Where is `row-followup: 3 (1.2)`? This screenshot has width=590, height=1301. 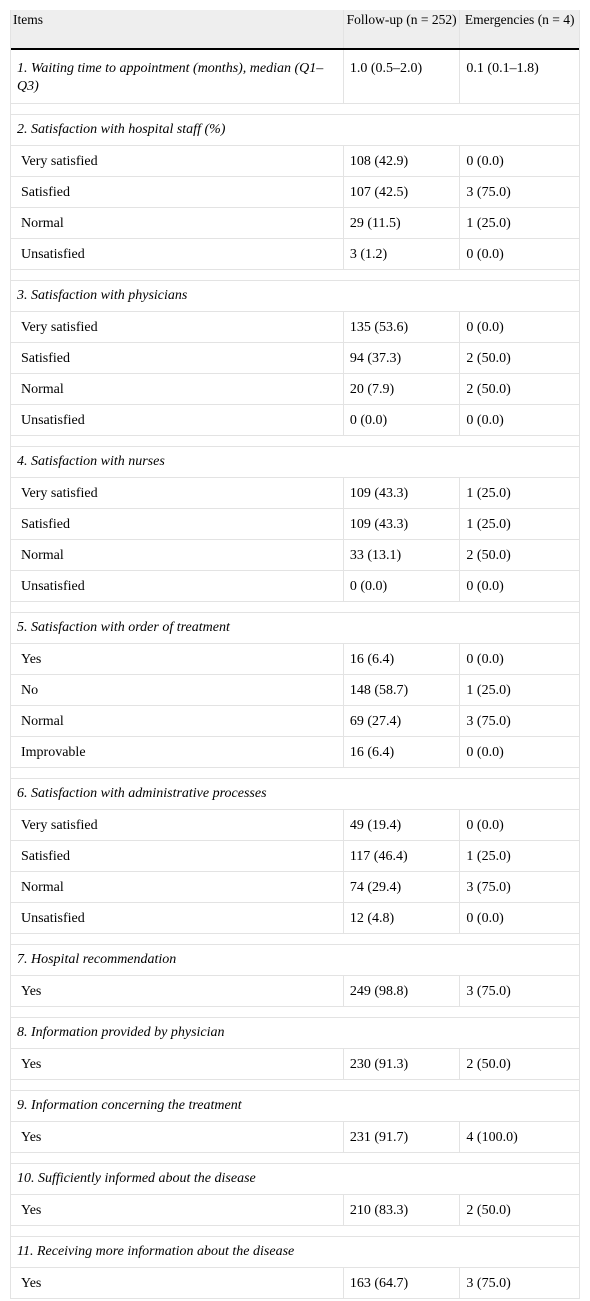 row-followup: 3 (1.2) is located at coordinates (402, 254).